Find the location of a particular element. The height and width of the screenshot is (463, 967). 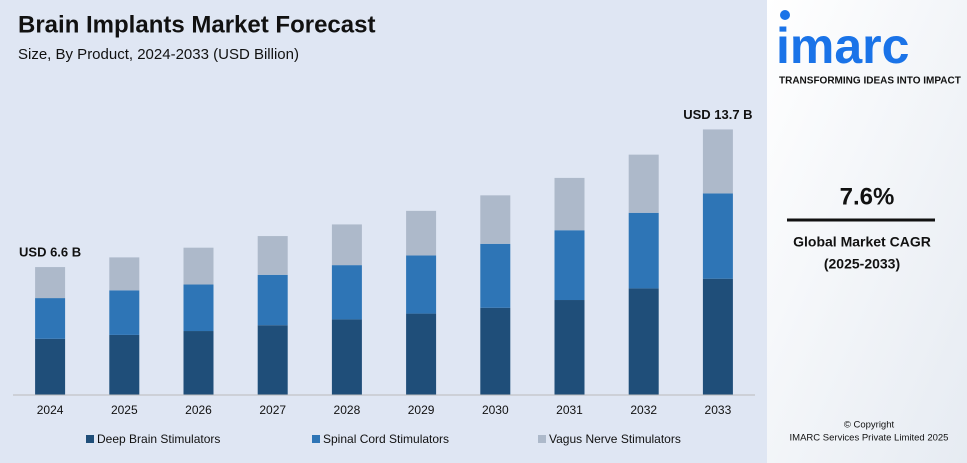

logo-dot is located at coordinates (785, 15).